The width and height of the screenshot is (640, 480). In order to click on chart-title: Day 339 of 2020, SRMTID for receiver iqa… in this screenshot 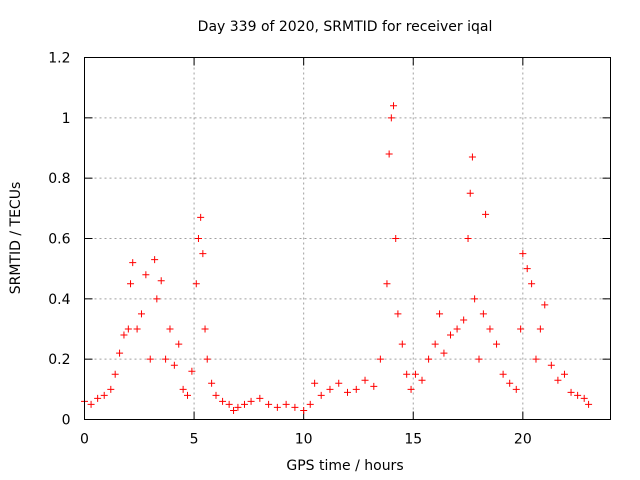, I will do `click(345, 27)`.